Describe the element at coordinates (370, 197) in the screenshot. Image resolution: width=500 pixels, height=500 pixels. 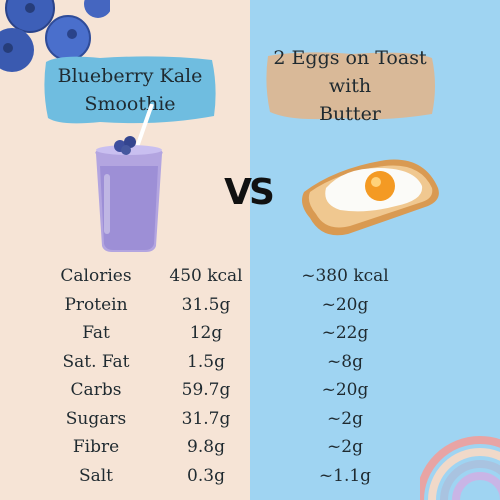
I see `egg-on-toast-illustration` at that location.